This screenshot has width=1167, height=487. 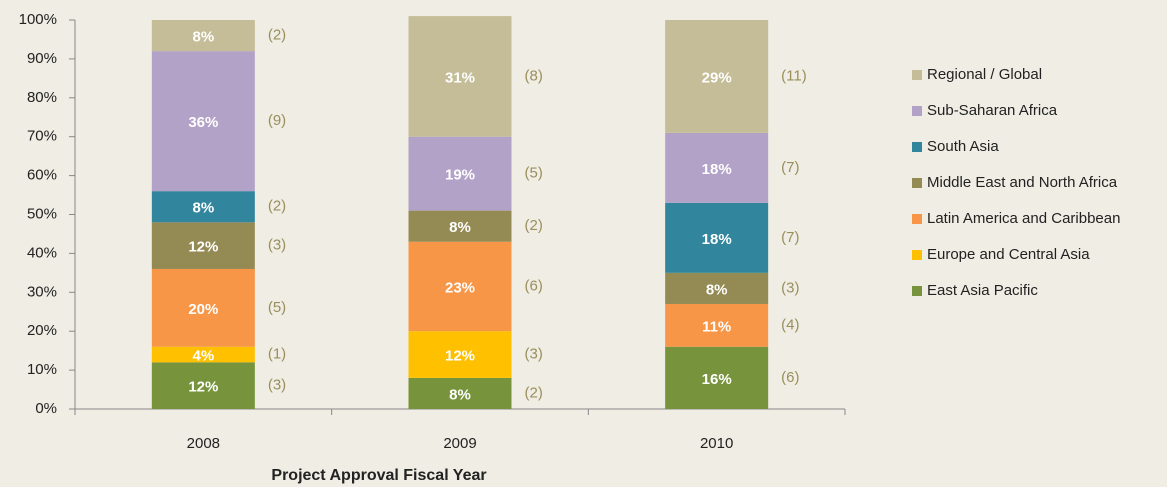 What do you see at coordinates (38, 19) in the screenshot?
I see `y-tick-label: 100%` at bounding box center [38, 19].